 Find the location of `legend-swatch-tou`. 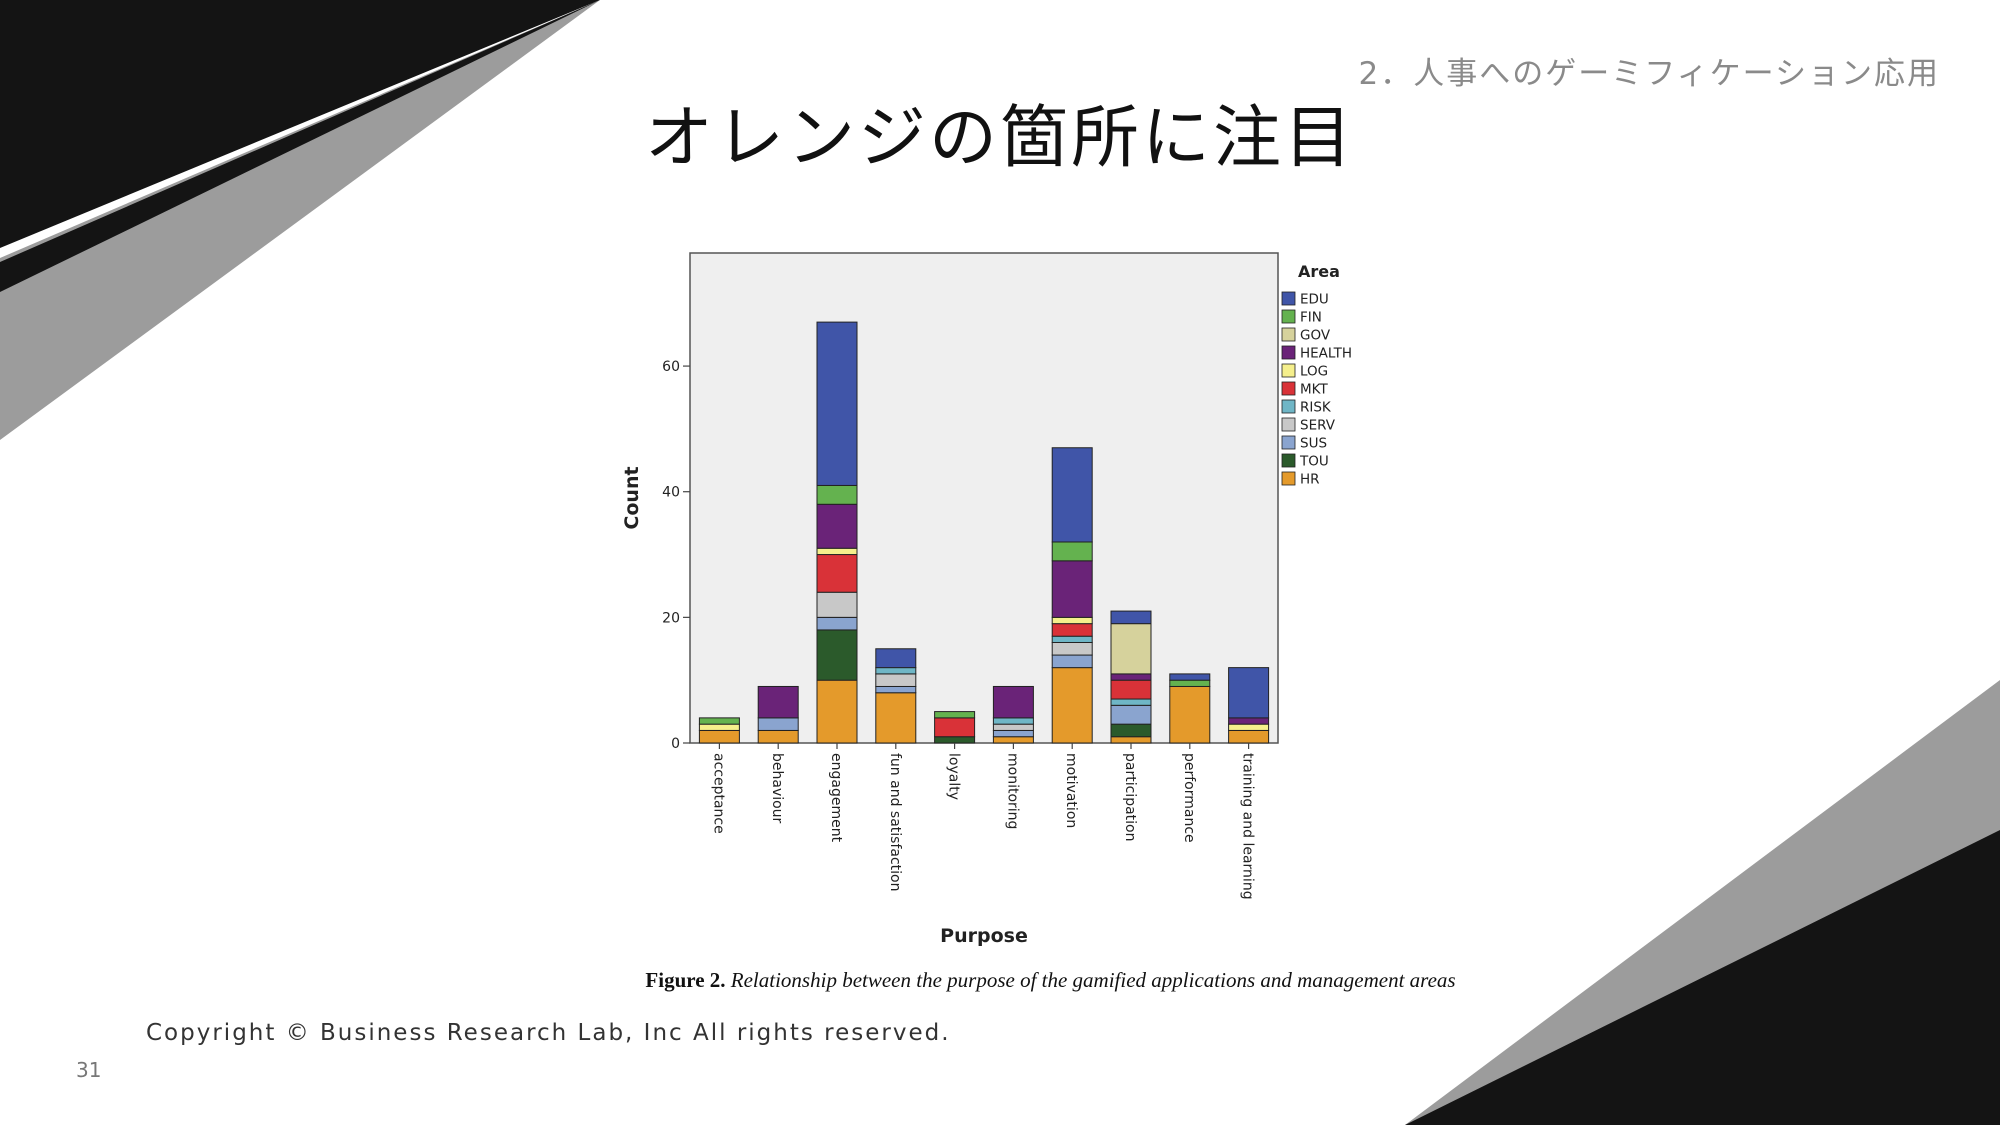

legend-swatch-tou is located at coordinates (1288, 460).